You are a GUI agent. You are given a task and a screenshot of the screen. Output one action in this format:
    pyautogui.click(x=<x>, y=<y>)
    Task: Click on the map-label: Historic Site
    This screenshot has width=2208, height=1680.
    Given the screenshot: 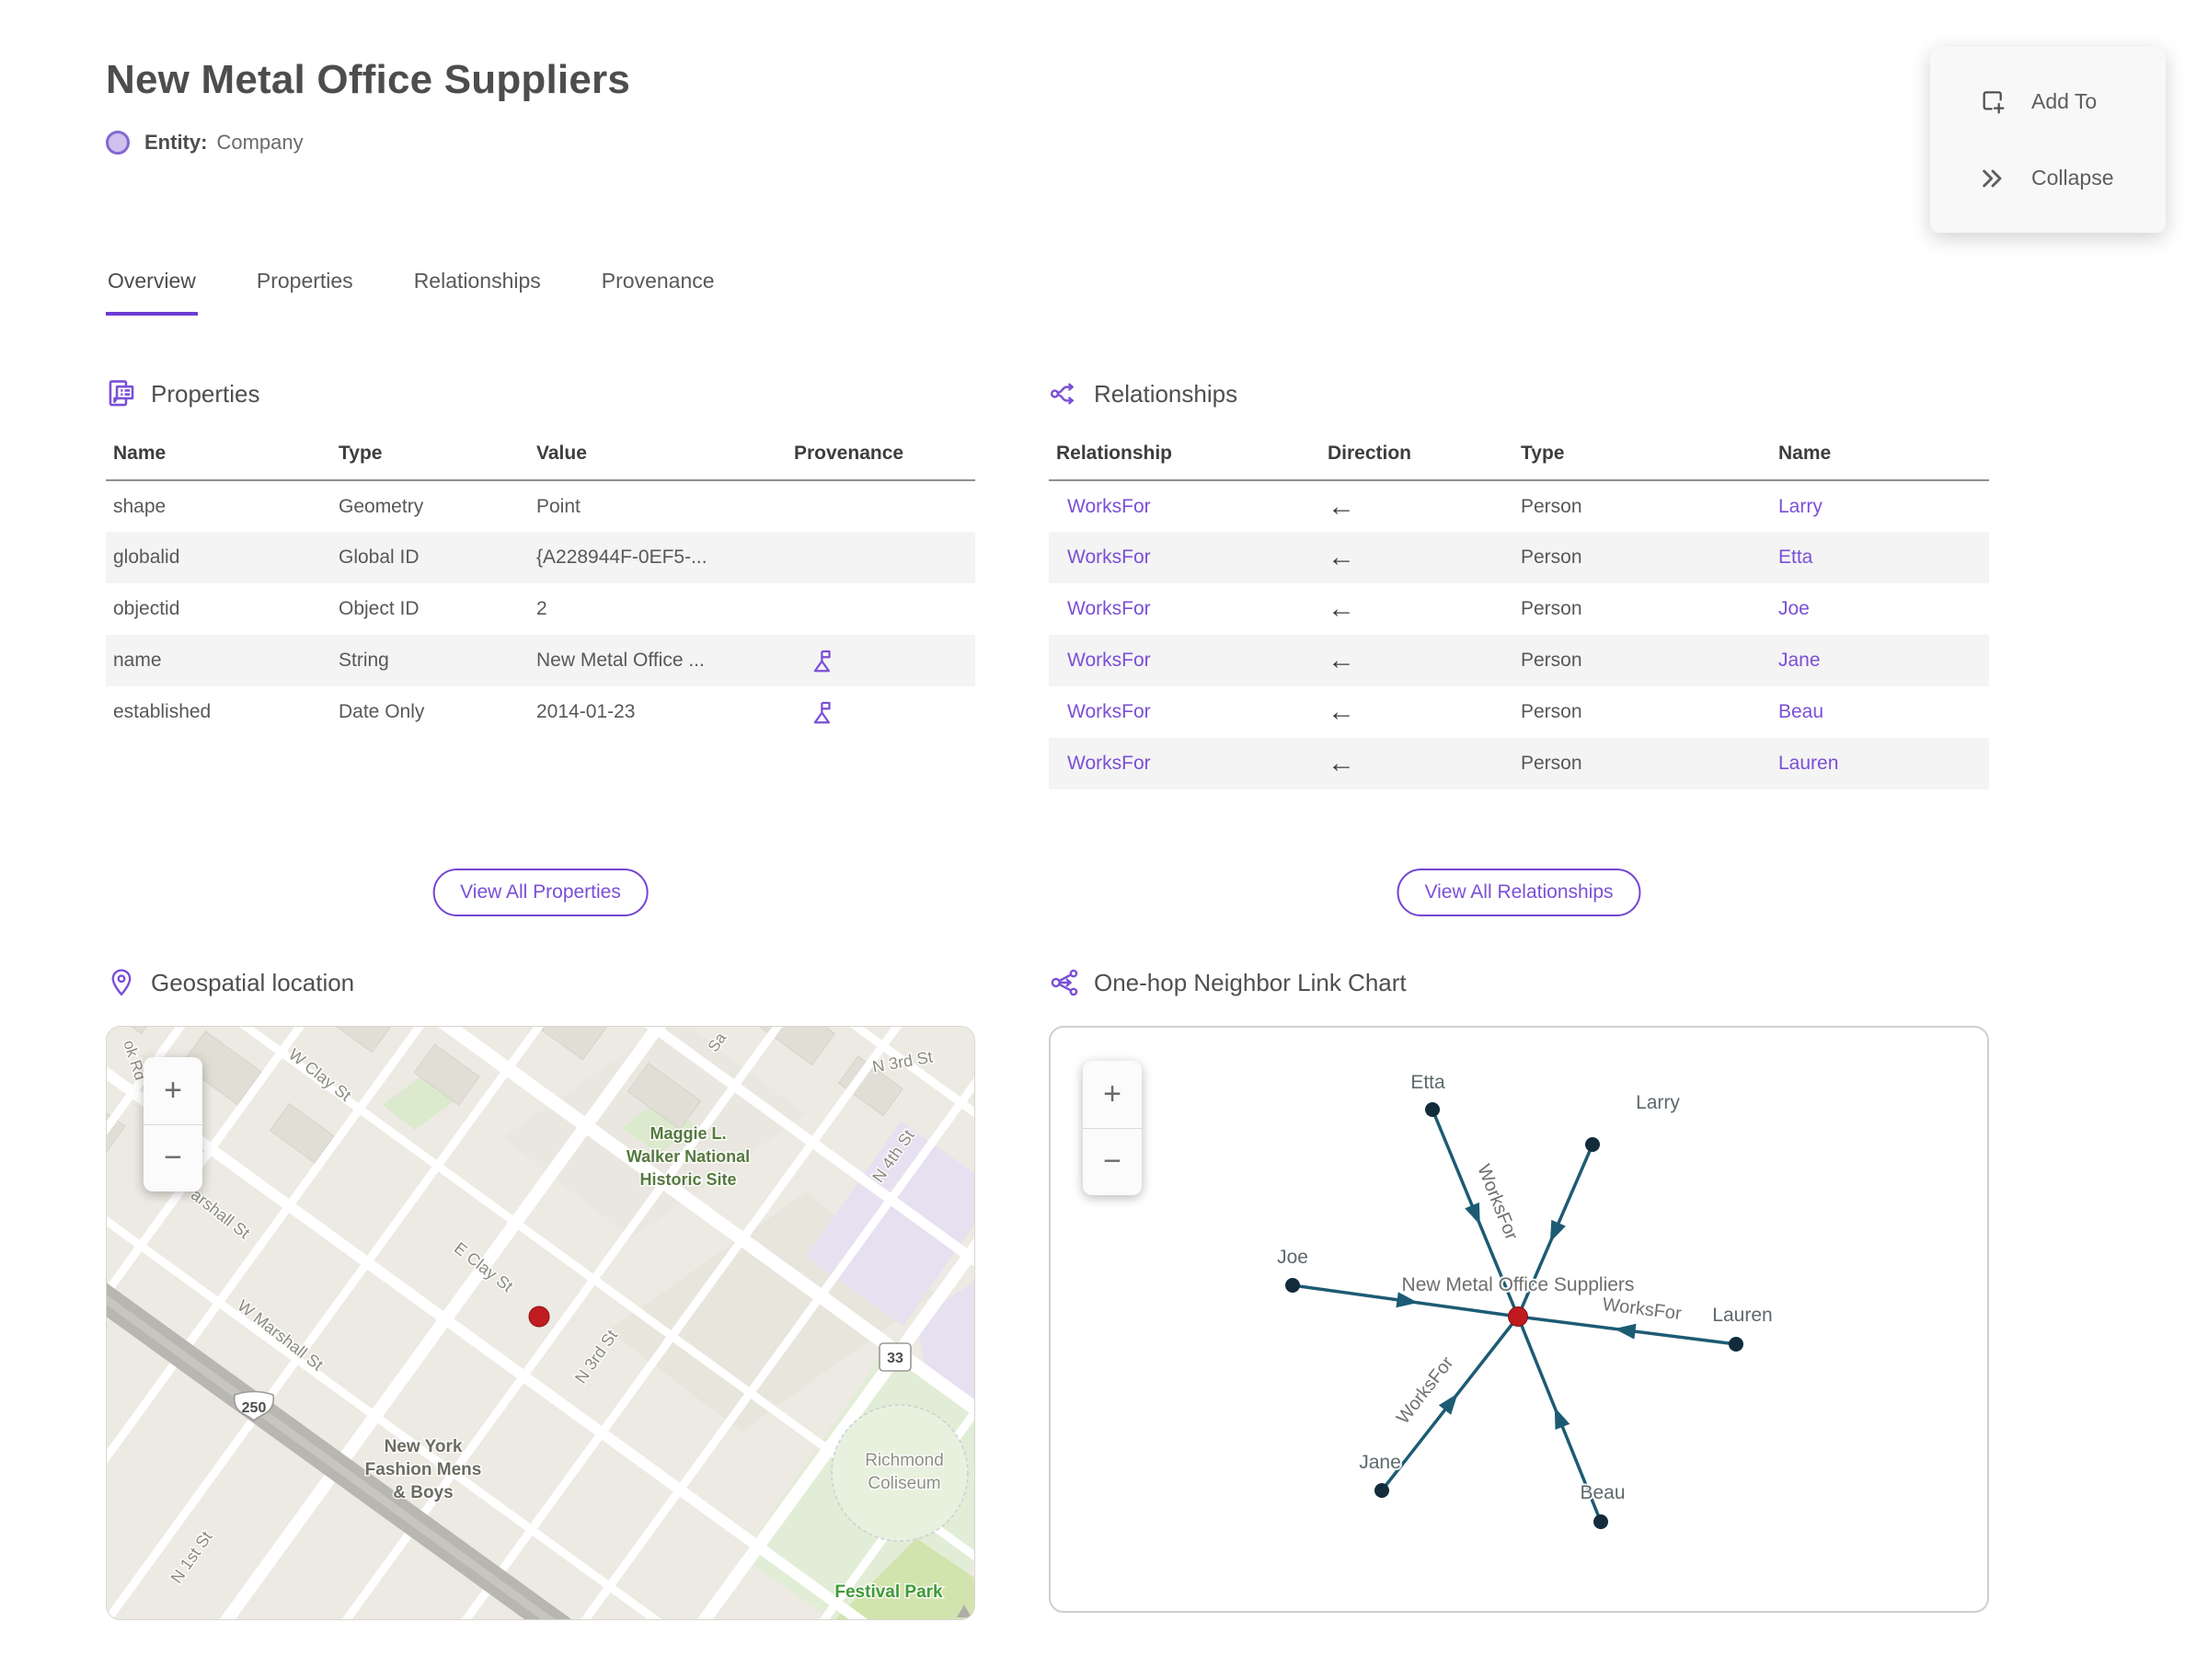 What is the action you would take?
    pyautogui.click(x=687, y=1179)
    